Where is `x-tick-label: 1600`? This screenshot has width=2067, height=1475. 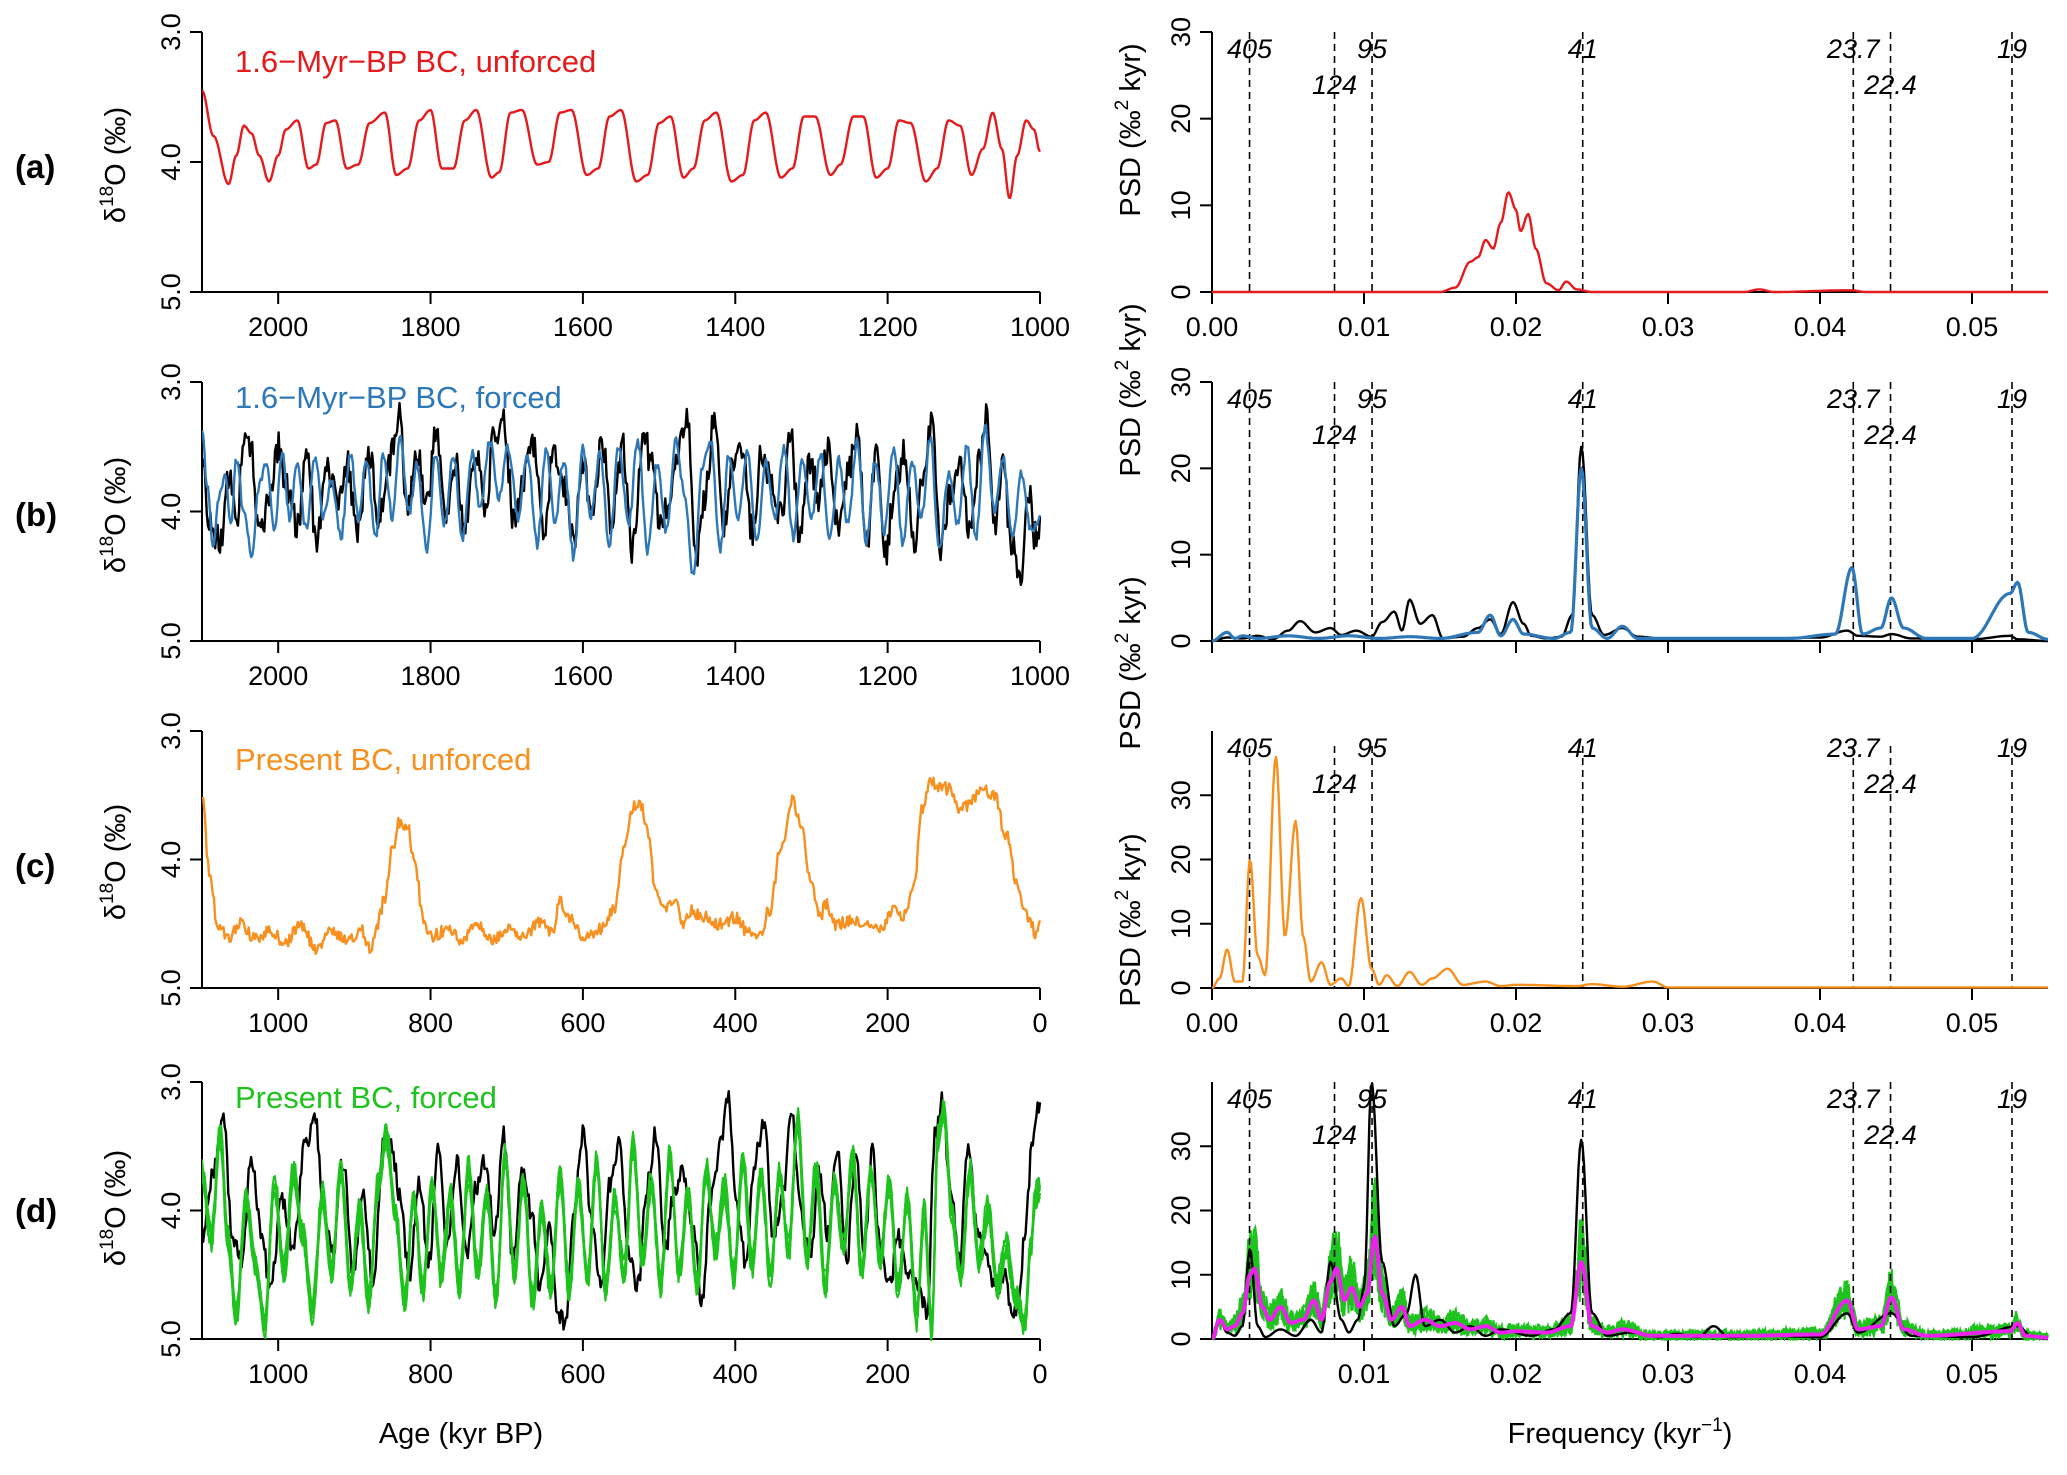 x-tick-label: 1600 is located at coordinates (583, 327).